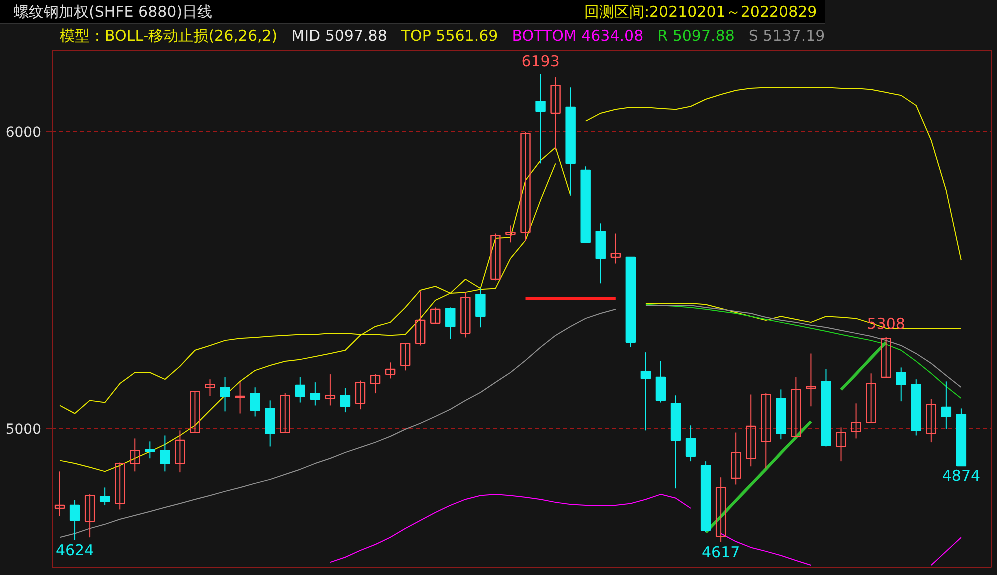 This screenshot has width=997, height=575. I want to click on annotation: 4624, so click(75, 550).